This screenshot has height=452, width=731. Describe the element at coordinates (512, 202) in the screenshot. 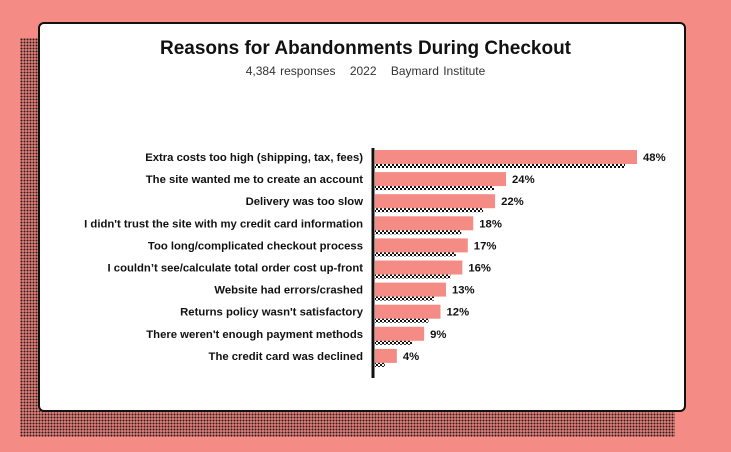

I see `value-label: 22%` at that location.